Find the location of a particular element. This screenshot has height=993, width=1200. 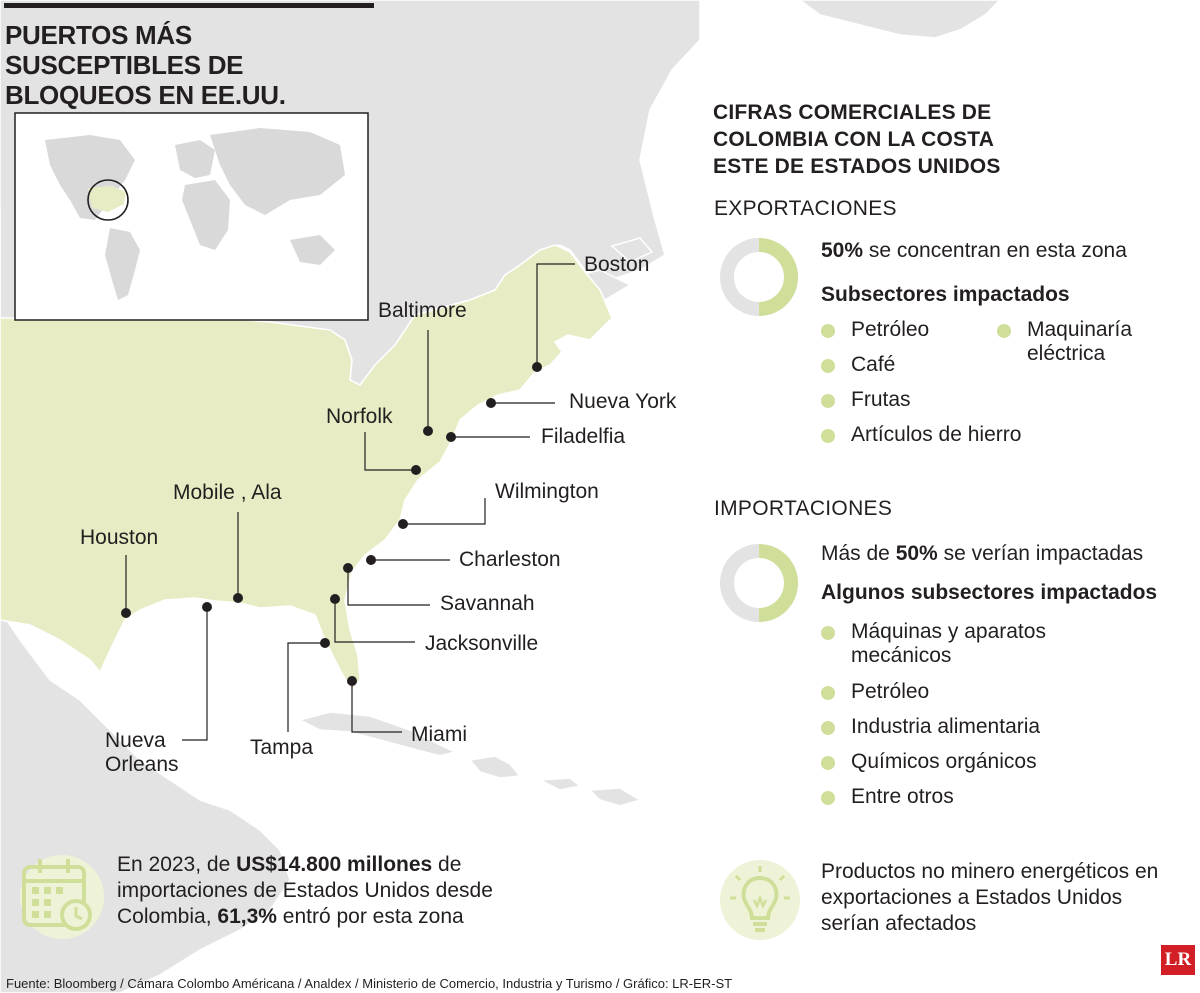

port-dot-filadelfia is located at coordinates (451, 437).